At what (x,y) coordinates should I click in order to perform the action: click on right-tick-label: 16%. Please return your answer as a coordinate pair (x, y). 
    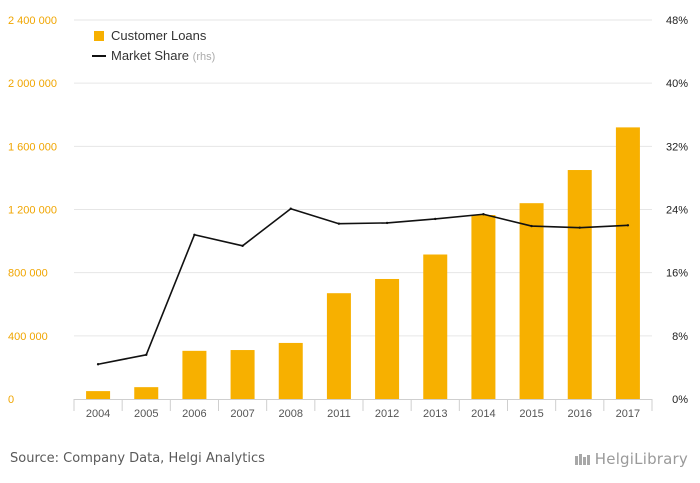
    Looking at the image, I should click on (677, 274).